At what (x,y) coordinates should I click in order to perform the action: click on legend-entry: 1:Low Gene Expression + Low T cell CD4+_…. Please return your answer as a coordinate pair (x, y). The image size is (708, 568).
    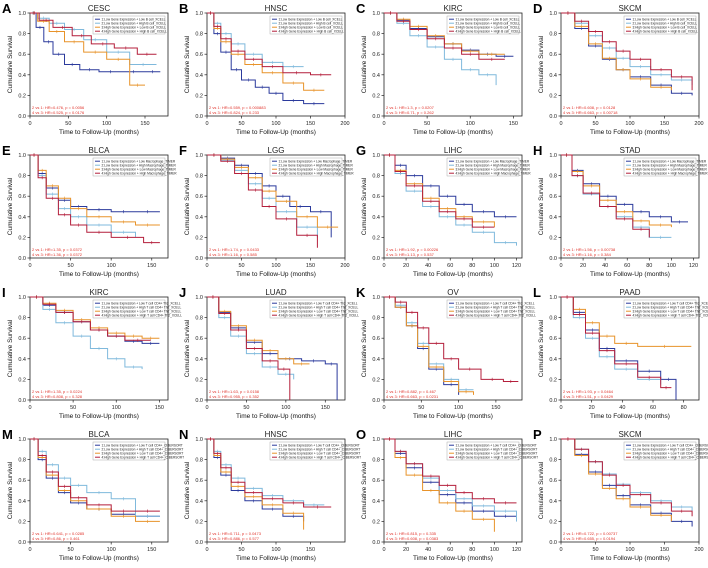
    Looking at the image, I should click on (142, 446).